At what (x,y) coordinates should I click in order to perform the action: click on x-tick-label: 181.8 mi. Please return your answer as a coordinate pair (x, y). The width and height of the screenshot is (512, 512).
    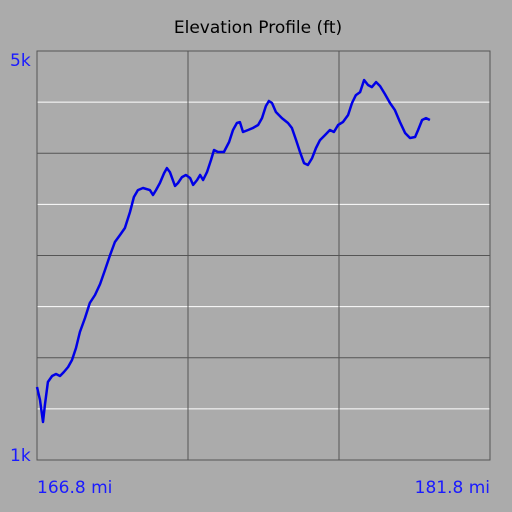
    Looking at the image, I should click on (452, 488).